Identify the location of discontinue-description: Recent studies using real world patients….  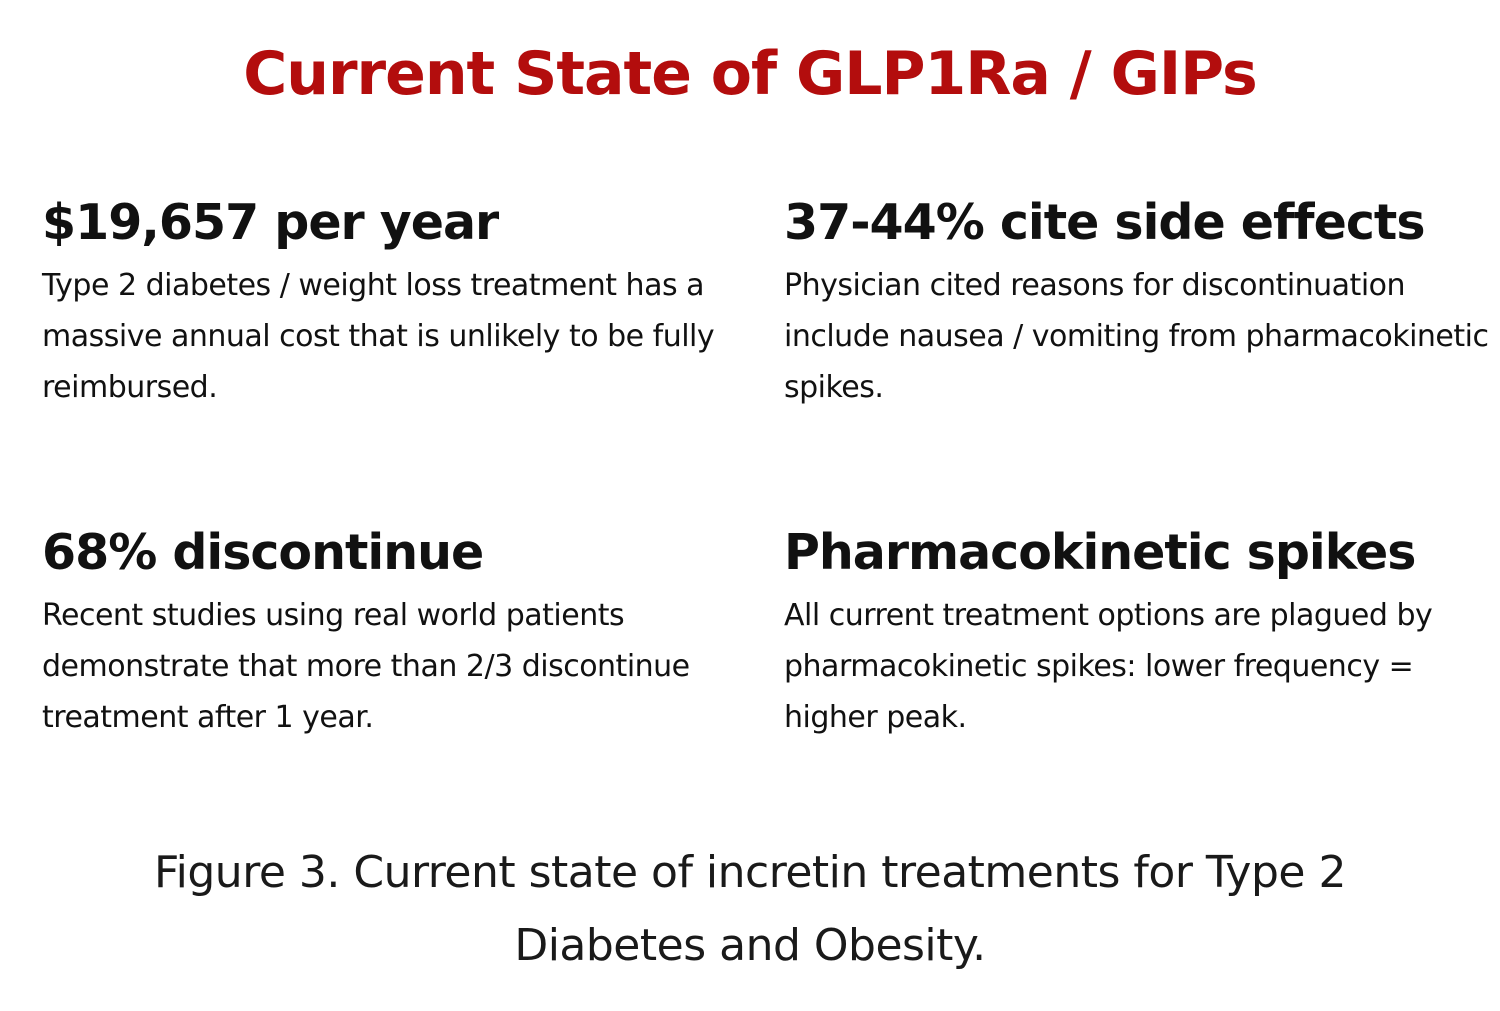
(366, 666).